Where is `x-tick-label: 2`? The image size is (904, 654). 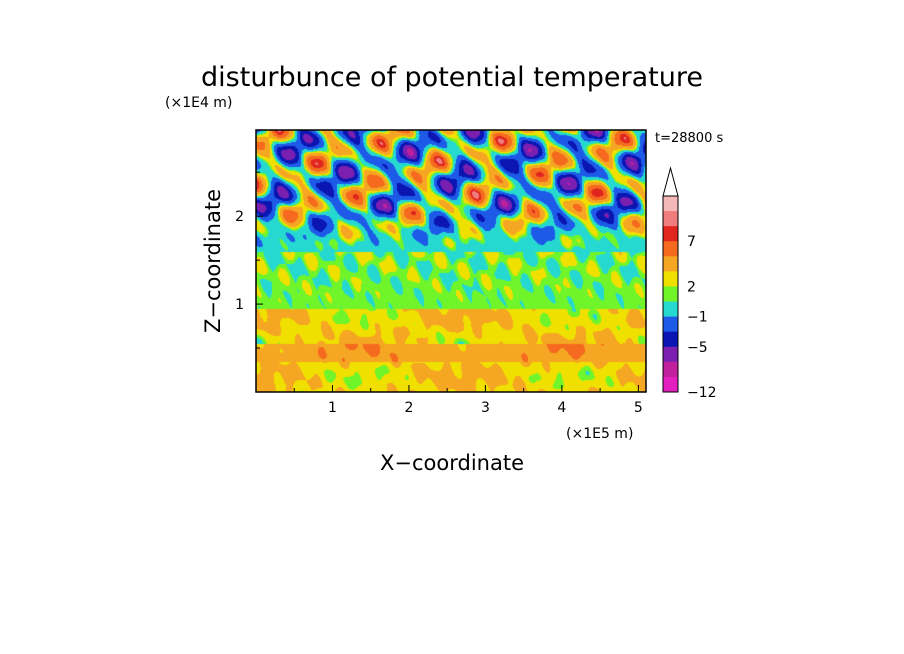
x-tick-label: 2 is located at coordinates (408, 408).